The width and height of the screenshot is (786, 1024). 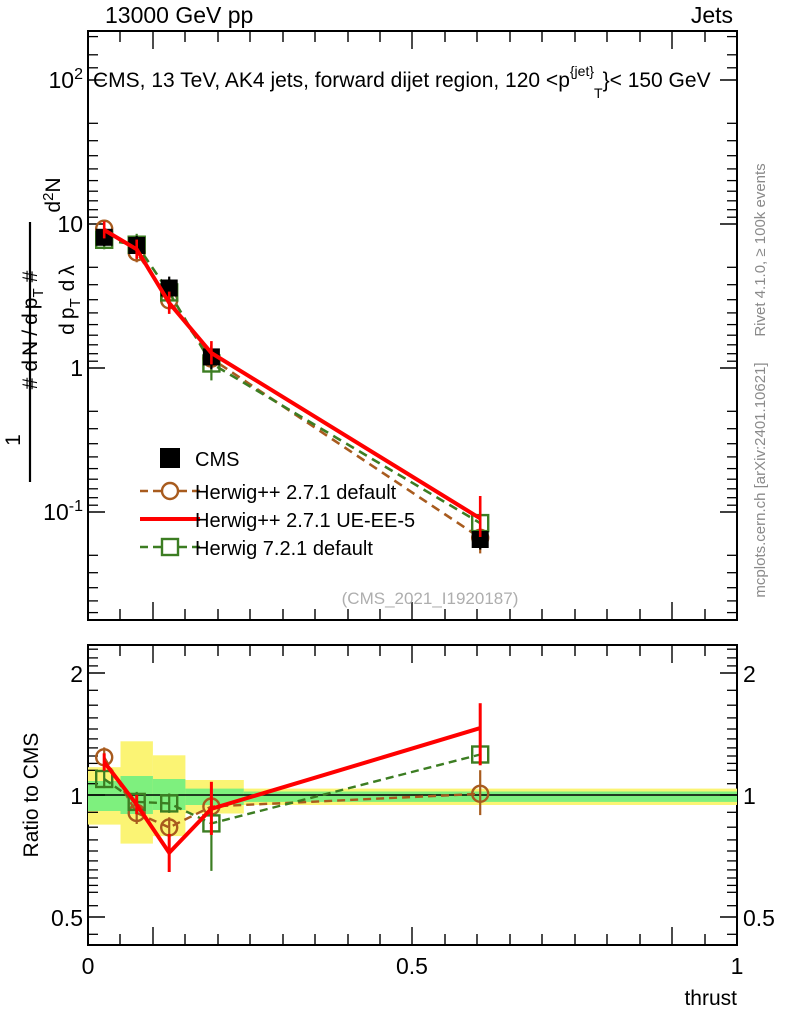 I want to click on ytick-label-2: 1, so click(x=76, y=368).